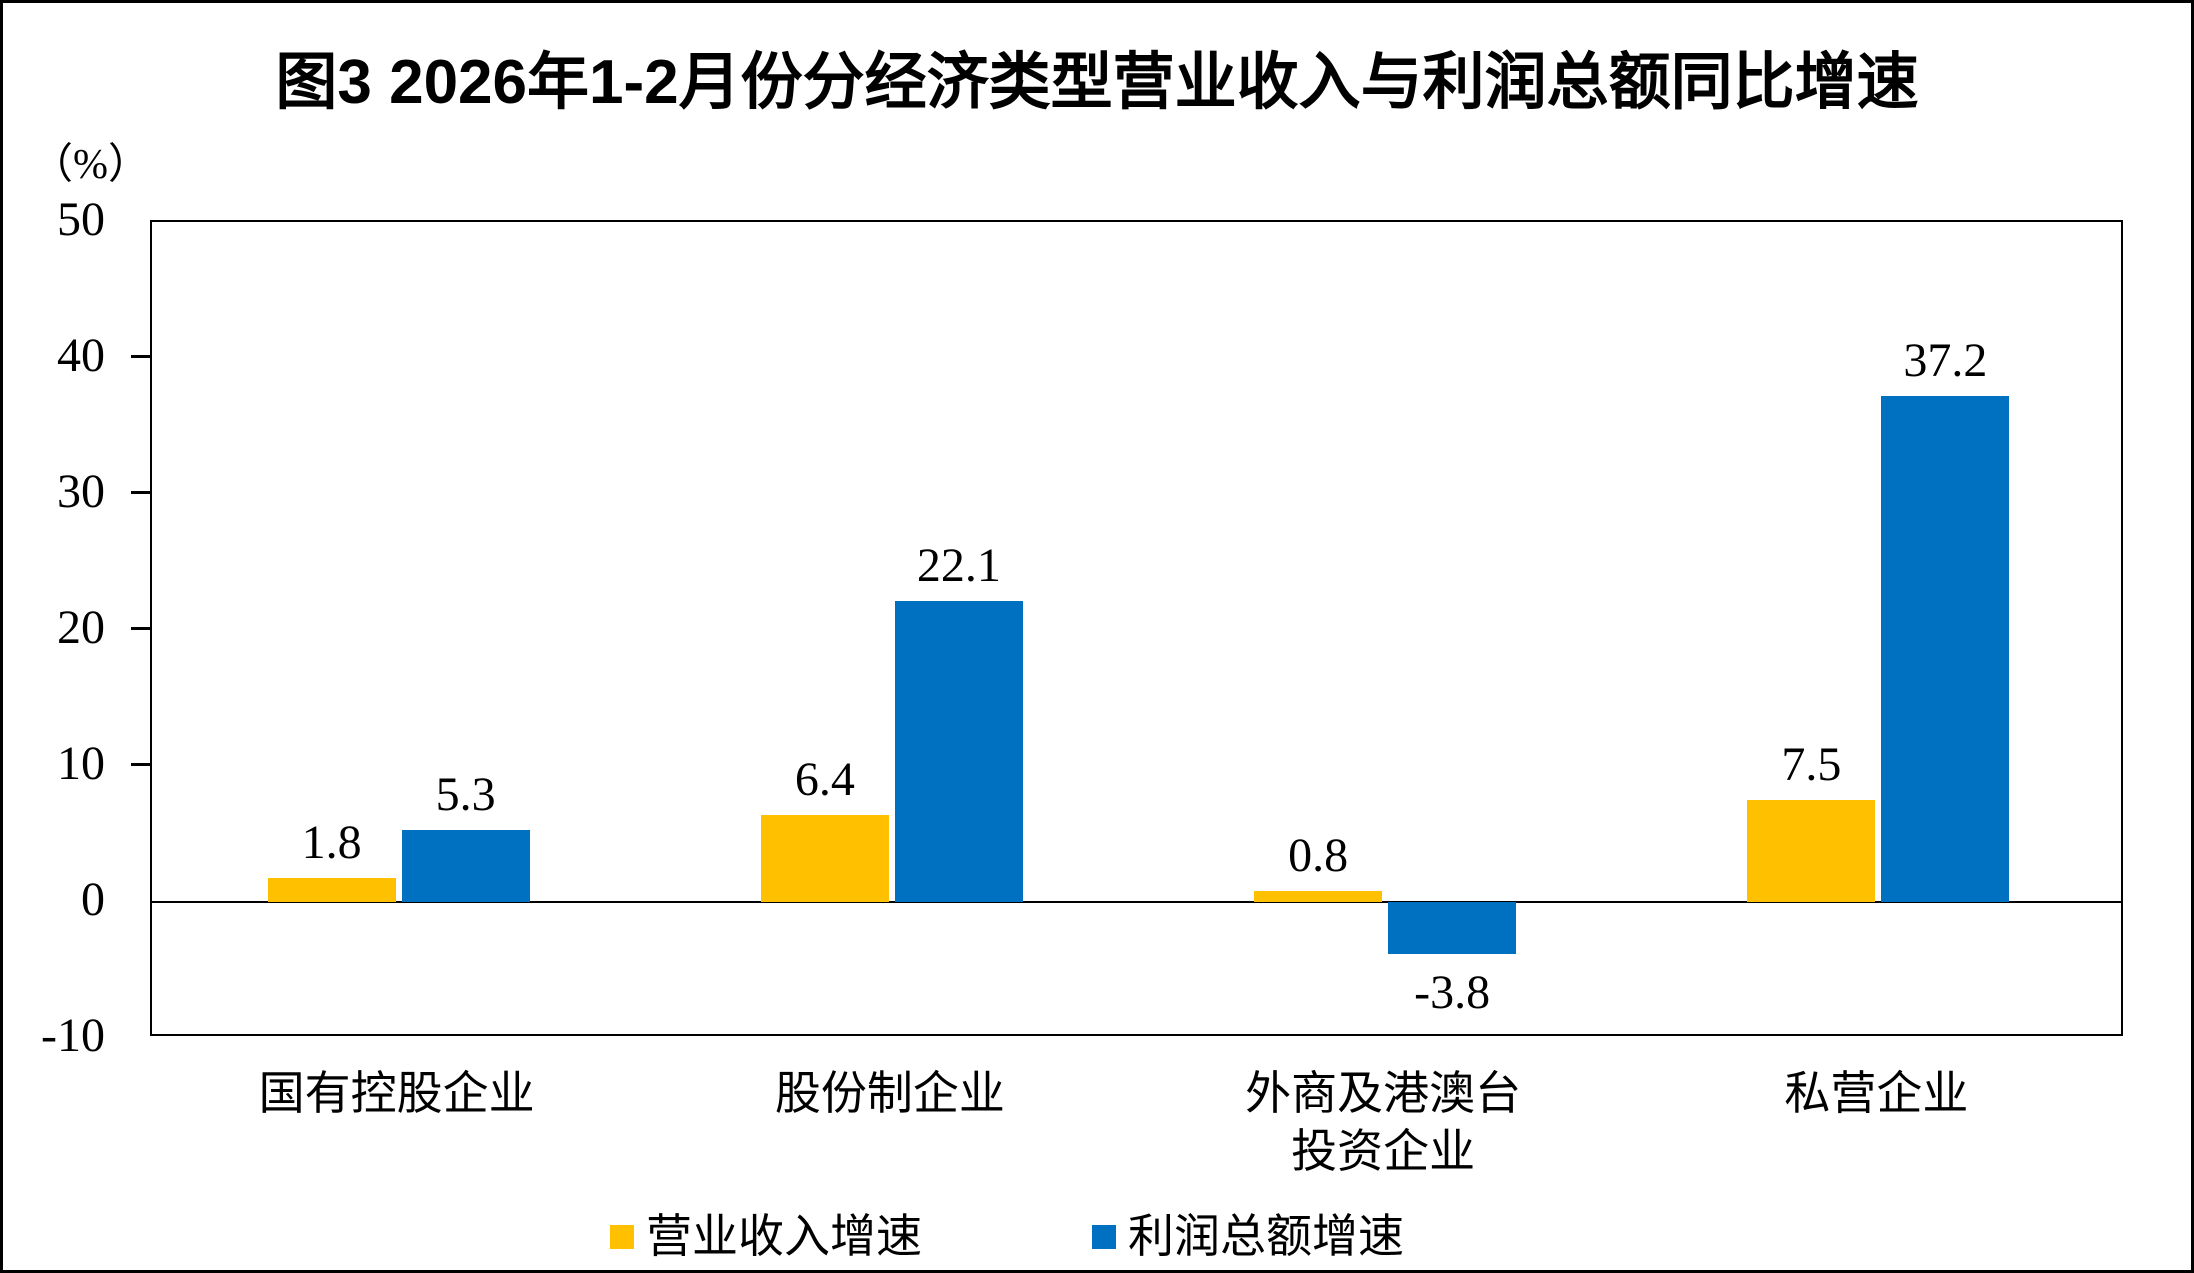 This screenshot has width=2194, height=1273. Describe the element at coordinates (1136, 902) in the screenshot. I see `zero-baseline` at that location.